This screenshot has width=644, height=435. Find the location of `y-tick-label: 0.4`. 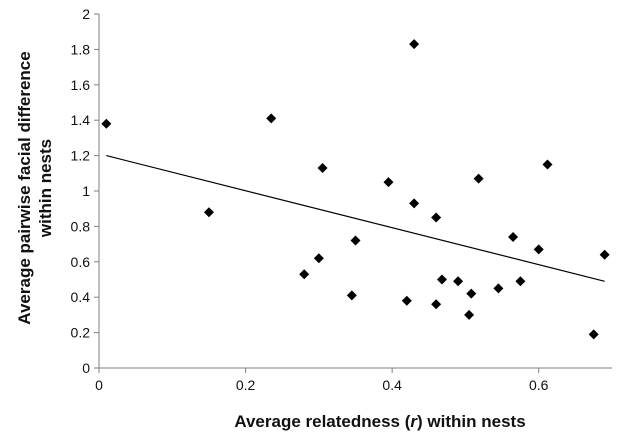

y-tick-label: 0.4 is located at coordinates (81, 297).